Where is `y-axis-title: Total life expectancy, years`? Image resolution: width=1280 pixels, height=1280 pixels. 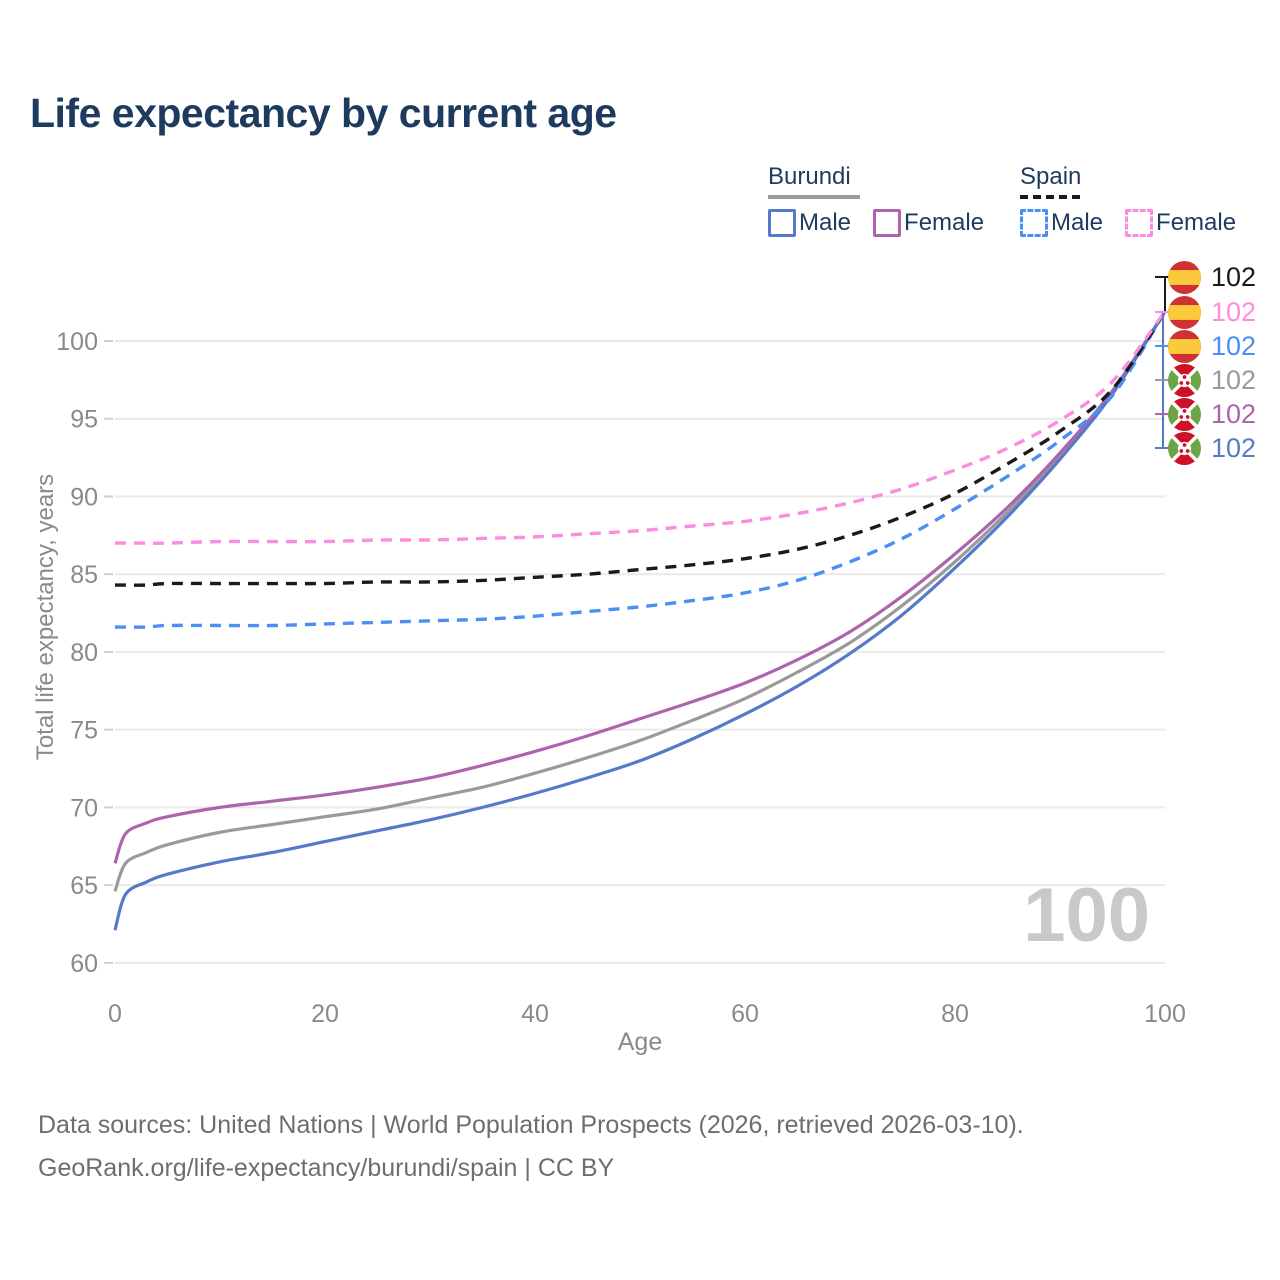
y-axis-title: Total life expectancy, years is located at coordinates (45, 617).